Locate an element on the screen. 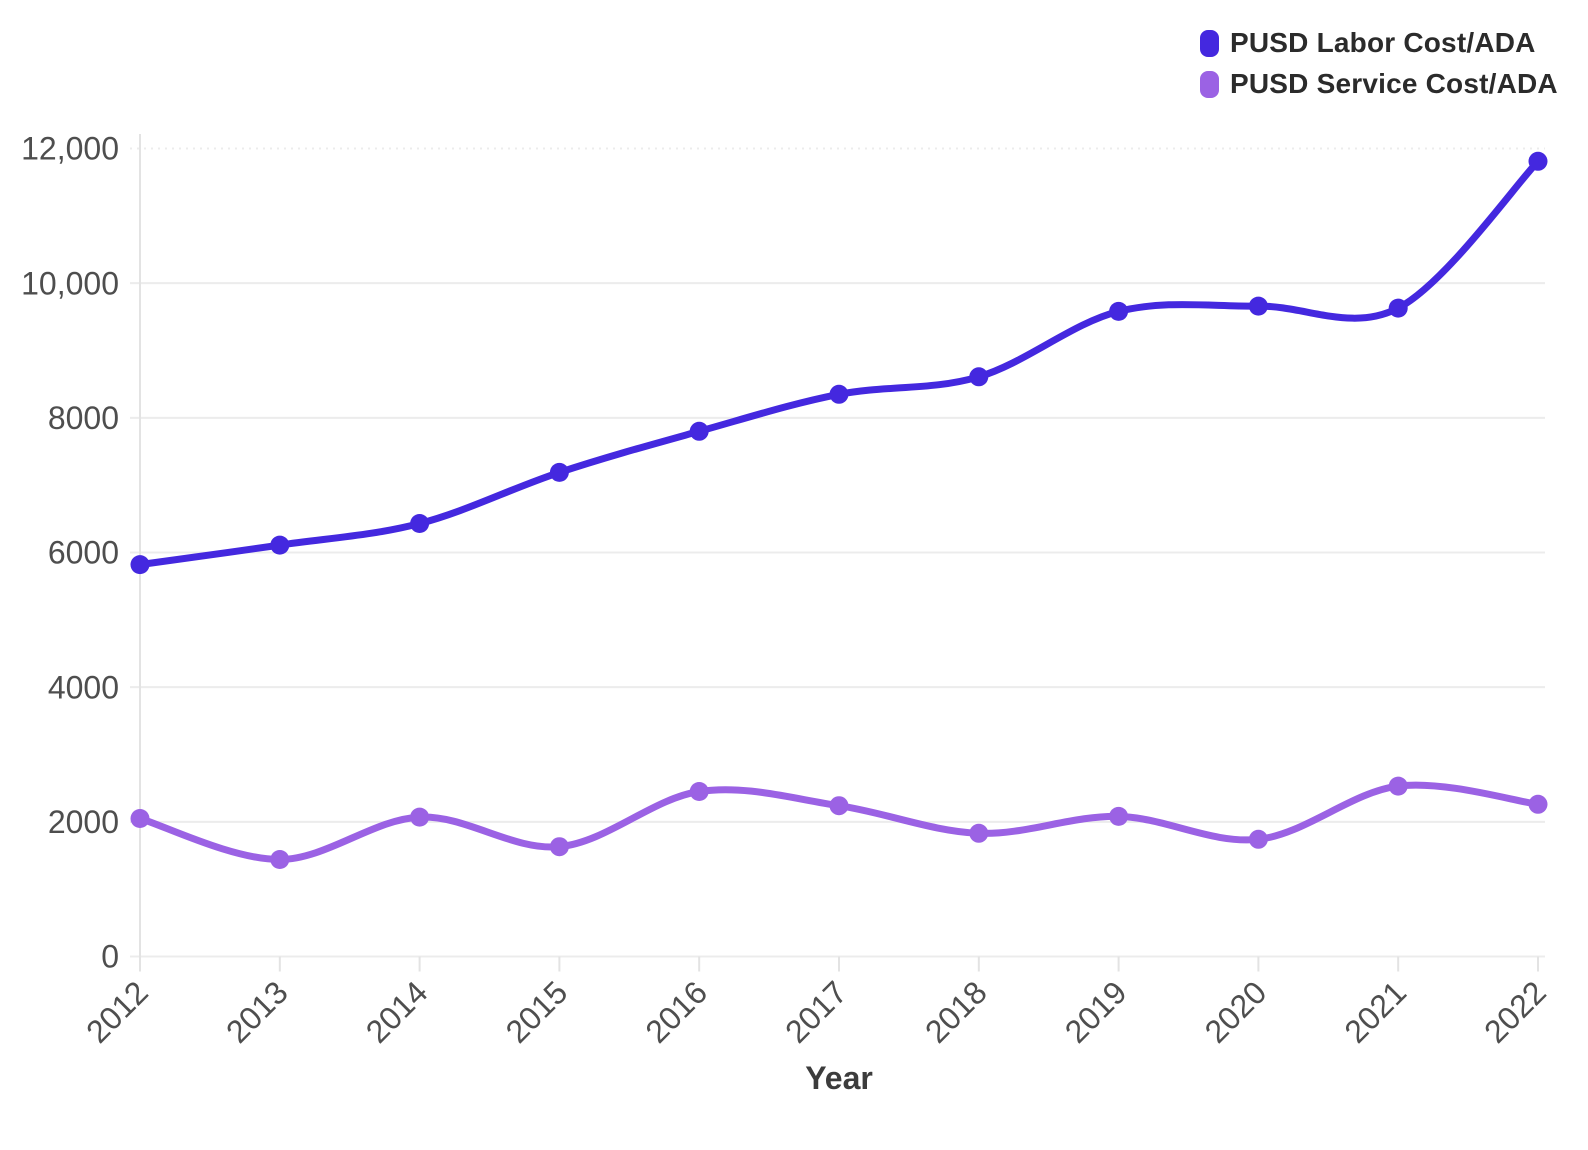  y-tick-label: 8000 is located at coordinates (83, 418).